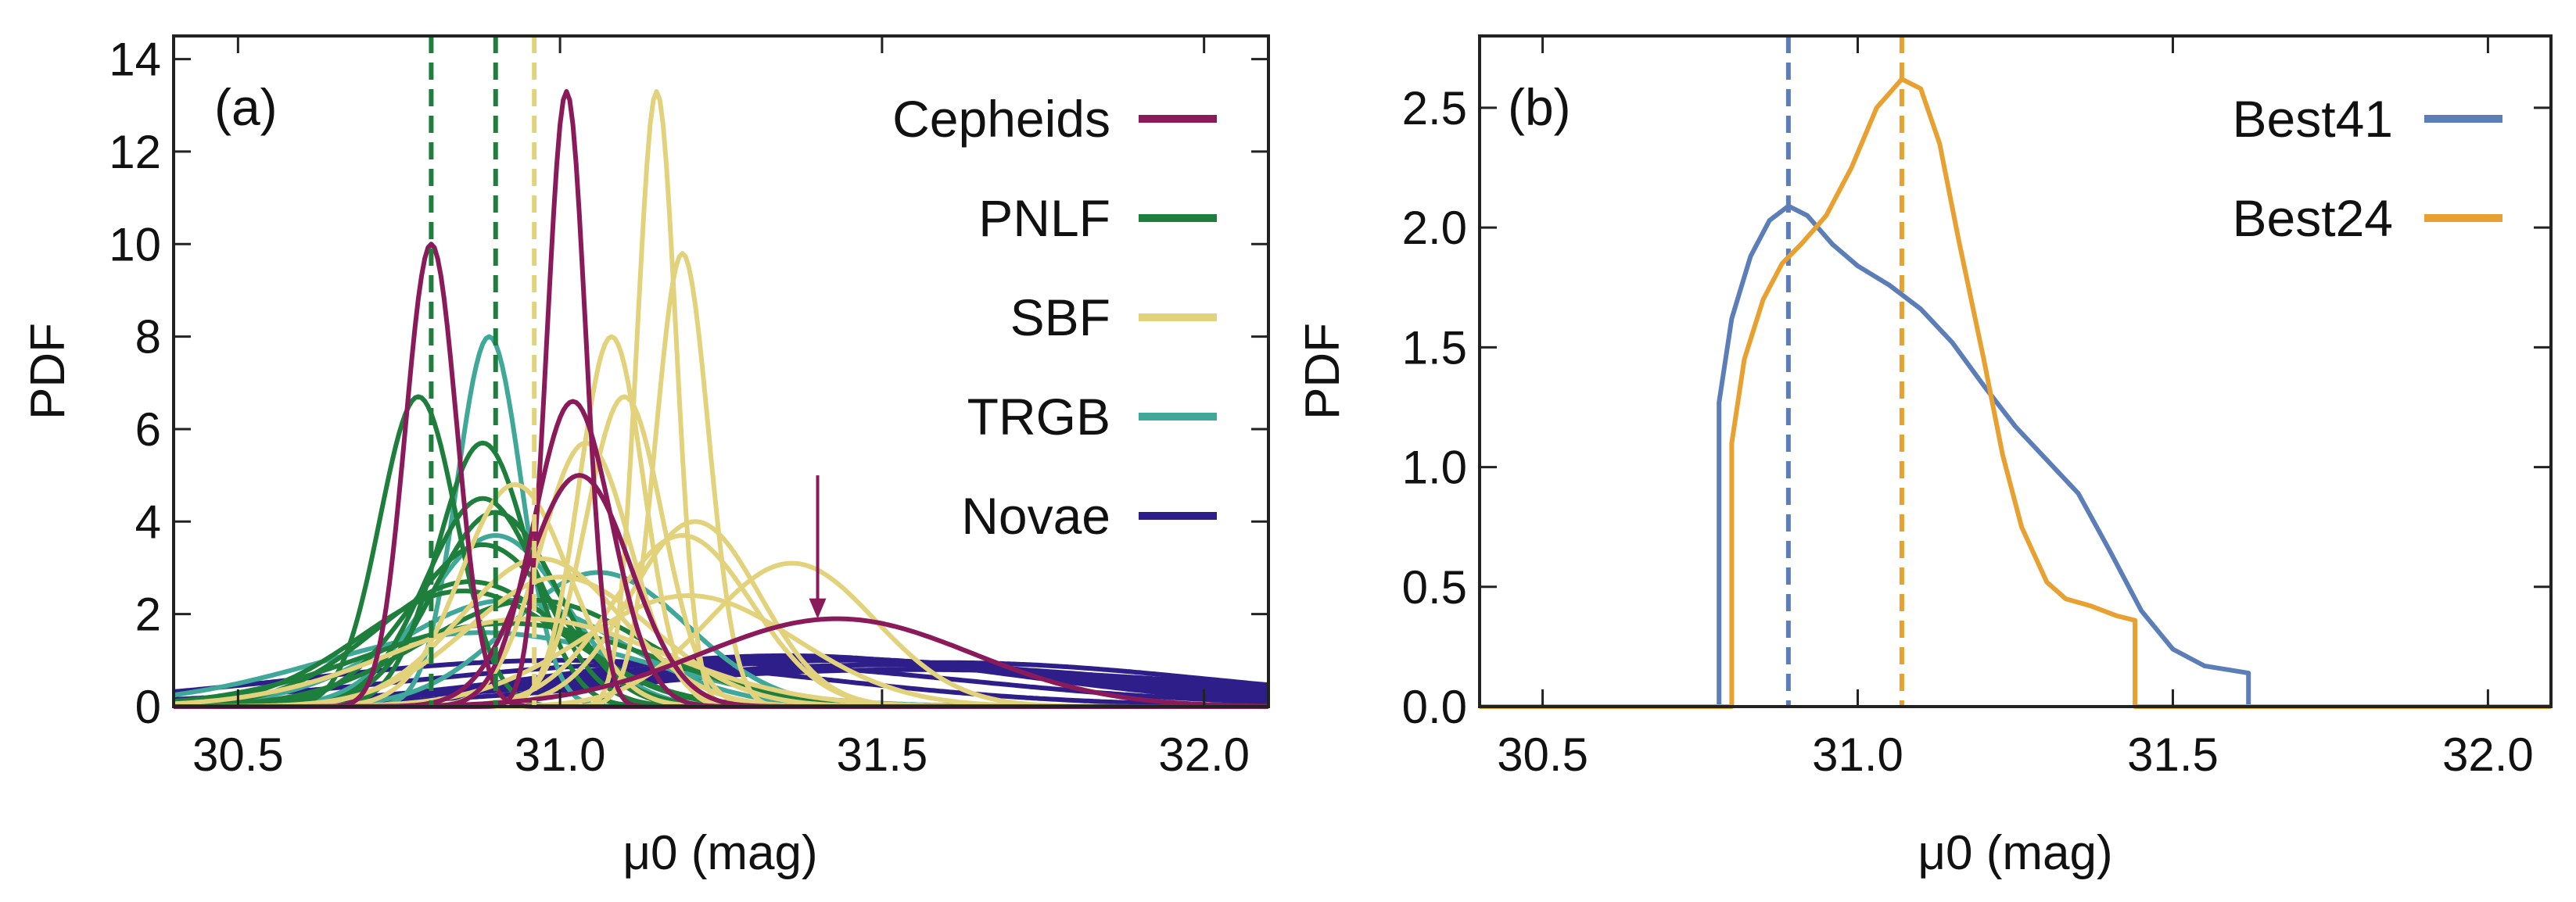  What do you see at coordinates (1001, 119) in the screenshot?
I see `legend-label-cepheids: Cepheids` at bounding box center [1001, 119].